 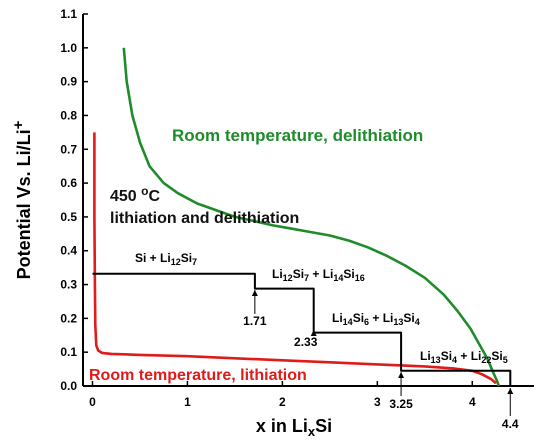 I want to click on y-axis-label: Potential Vs. Li/Li+, so click(x=22, y=199).